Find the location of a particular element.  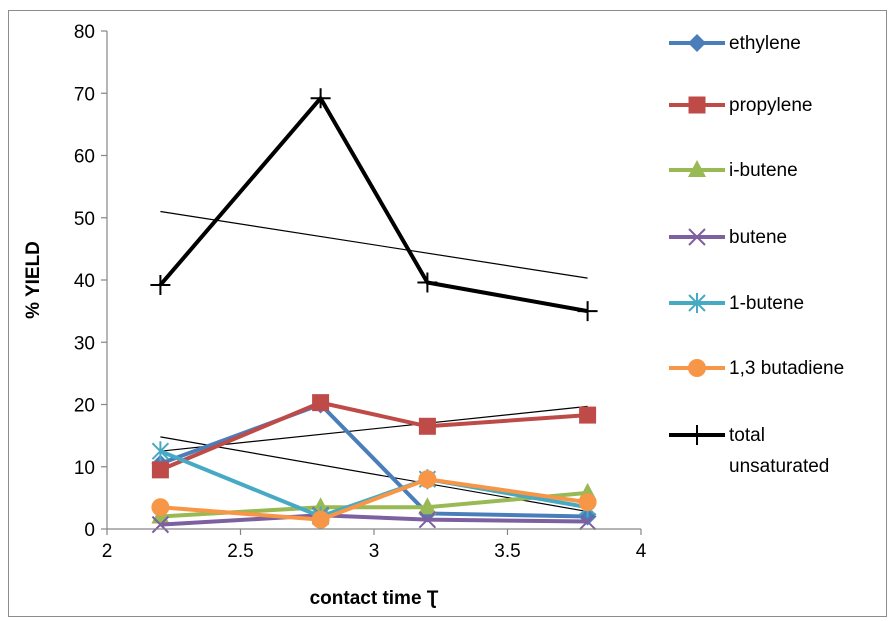

legend-item: ethylene is located at coordinates (735, 43).